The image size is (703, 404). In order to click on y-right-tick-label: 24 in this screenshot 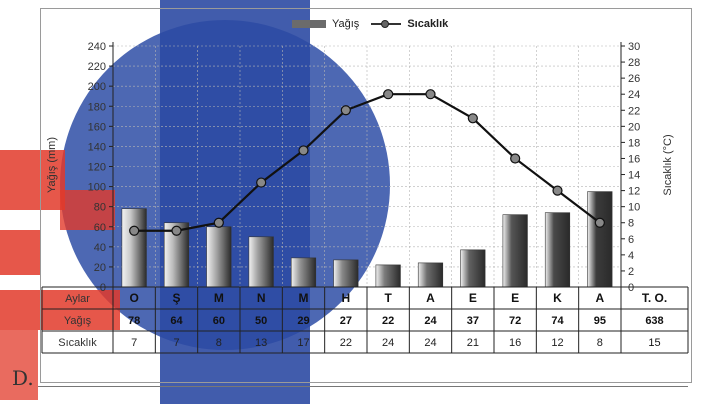, I will do `click(634, 95)`.